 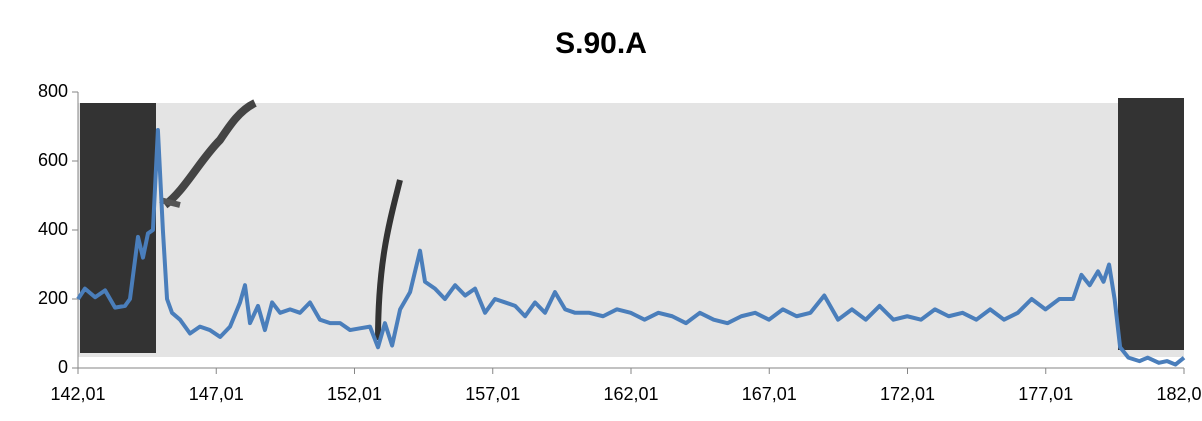 What do you see at coordinates (53, 91) in the screenshot?
I see `y-tick-label: 800` at bounding box center [53, 91].